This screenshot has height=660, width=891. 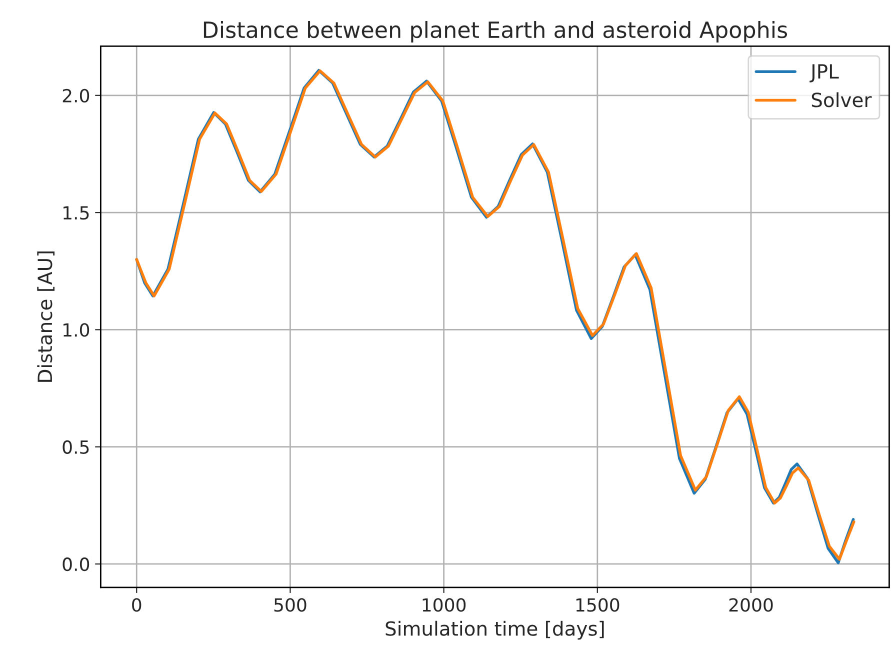 I want to click on y-tick-label: 2.0, so click(x=76, y=95).